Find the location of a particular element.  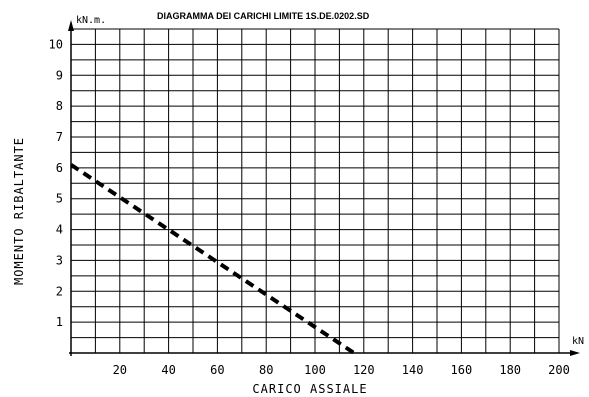

x-tick-label: 160 is located at coordinates (462, 370).